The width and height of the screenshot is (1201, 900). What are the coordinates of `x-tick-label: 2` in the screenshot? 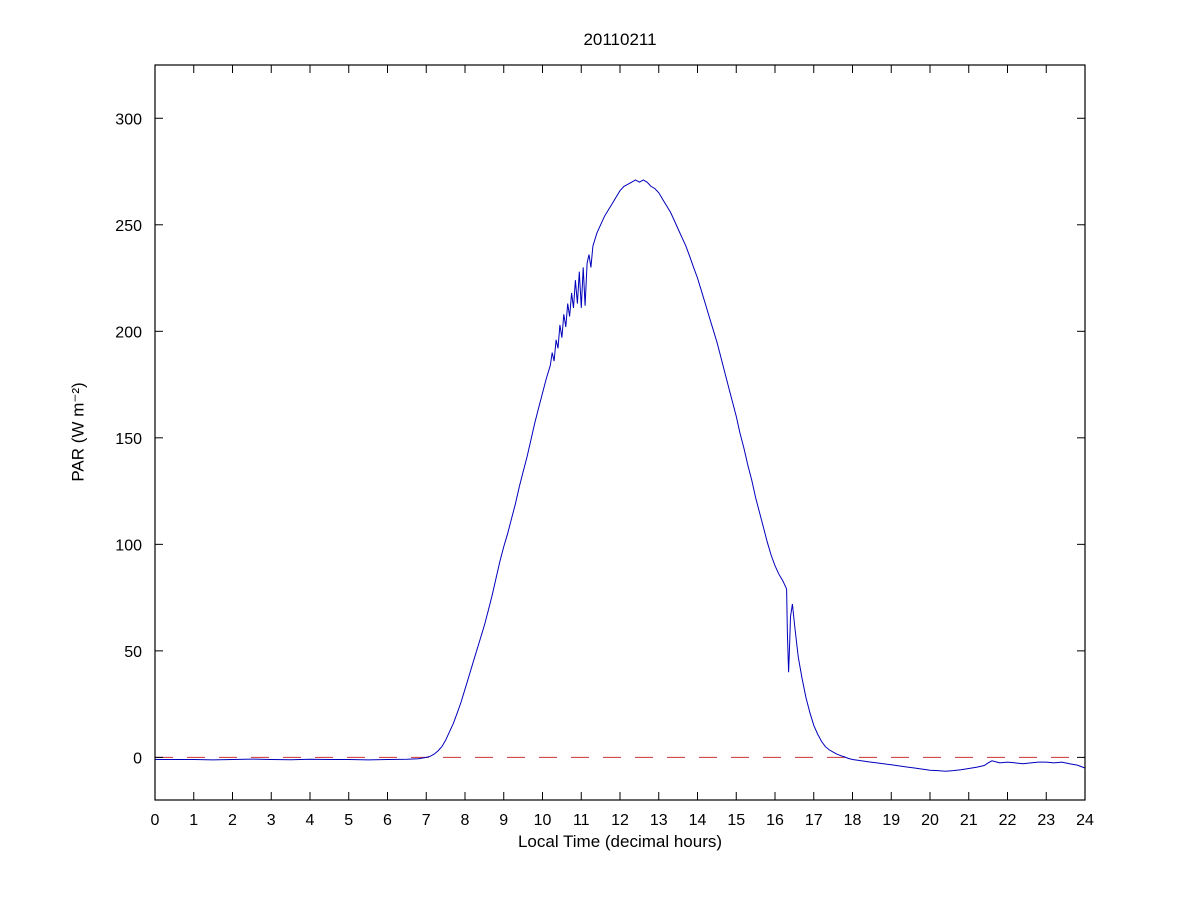 It's located at (232, 820).